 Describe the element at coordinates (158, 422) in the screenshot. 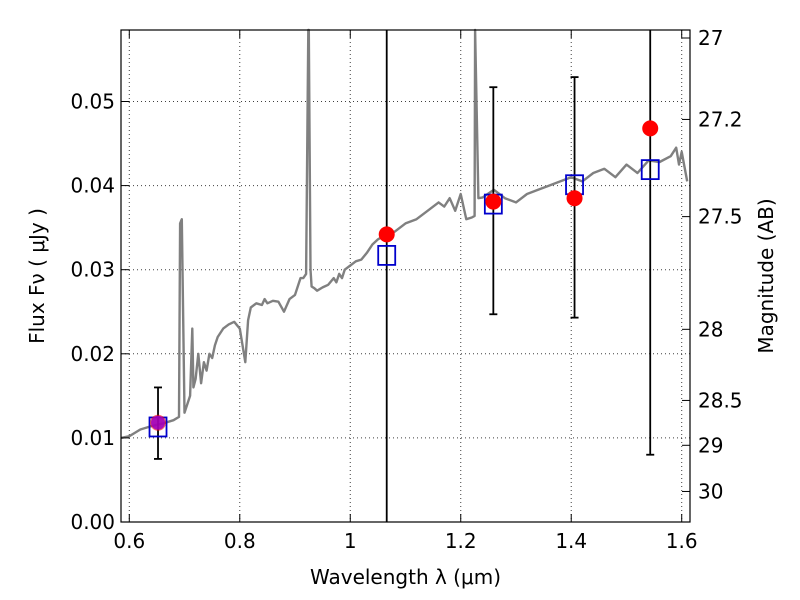

I see `overlap-point` at that location.